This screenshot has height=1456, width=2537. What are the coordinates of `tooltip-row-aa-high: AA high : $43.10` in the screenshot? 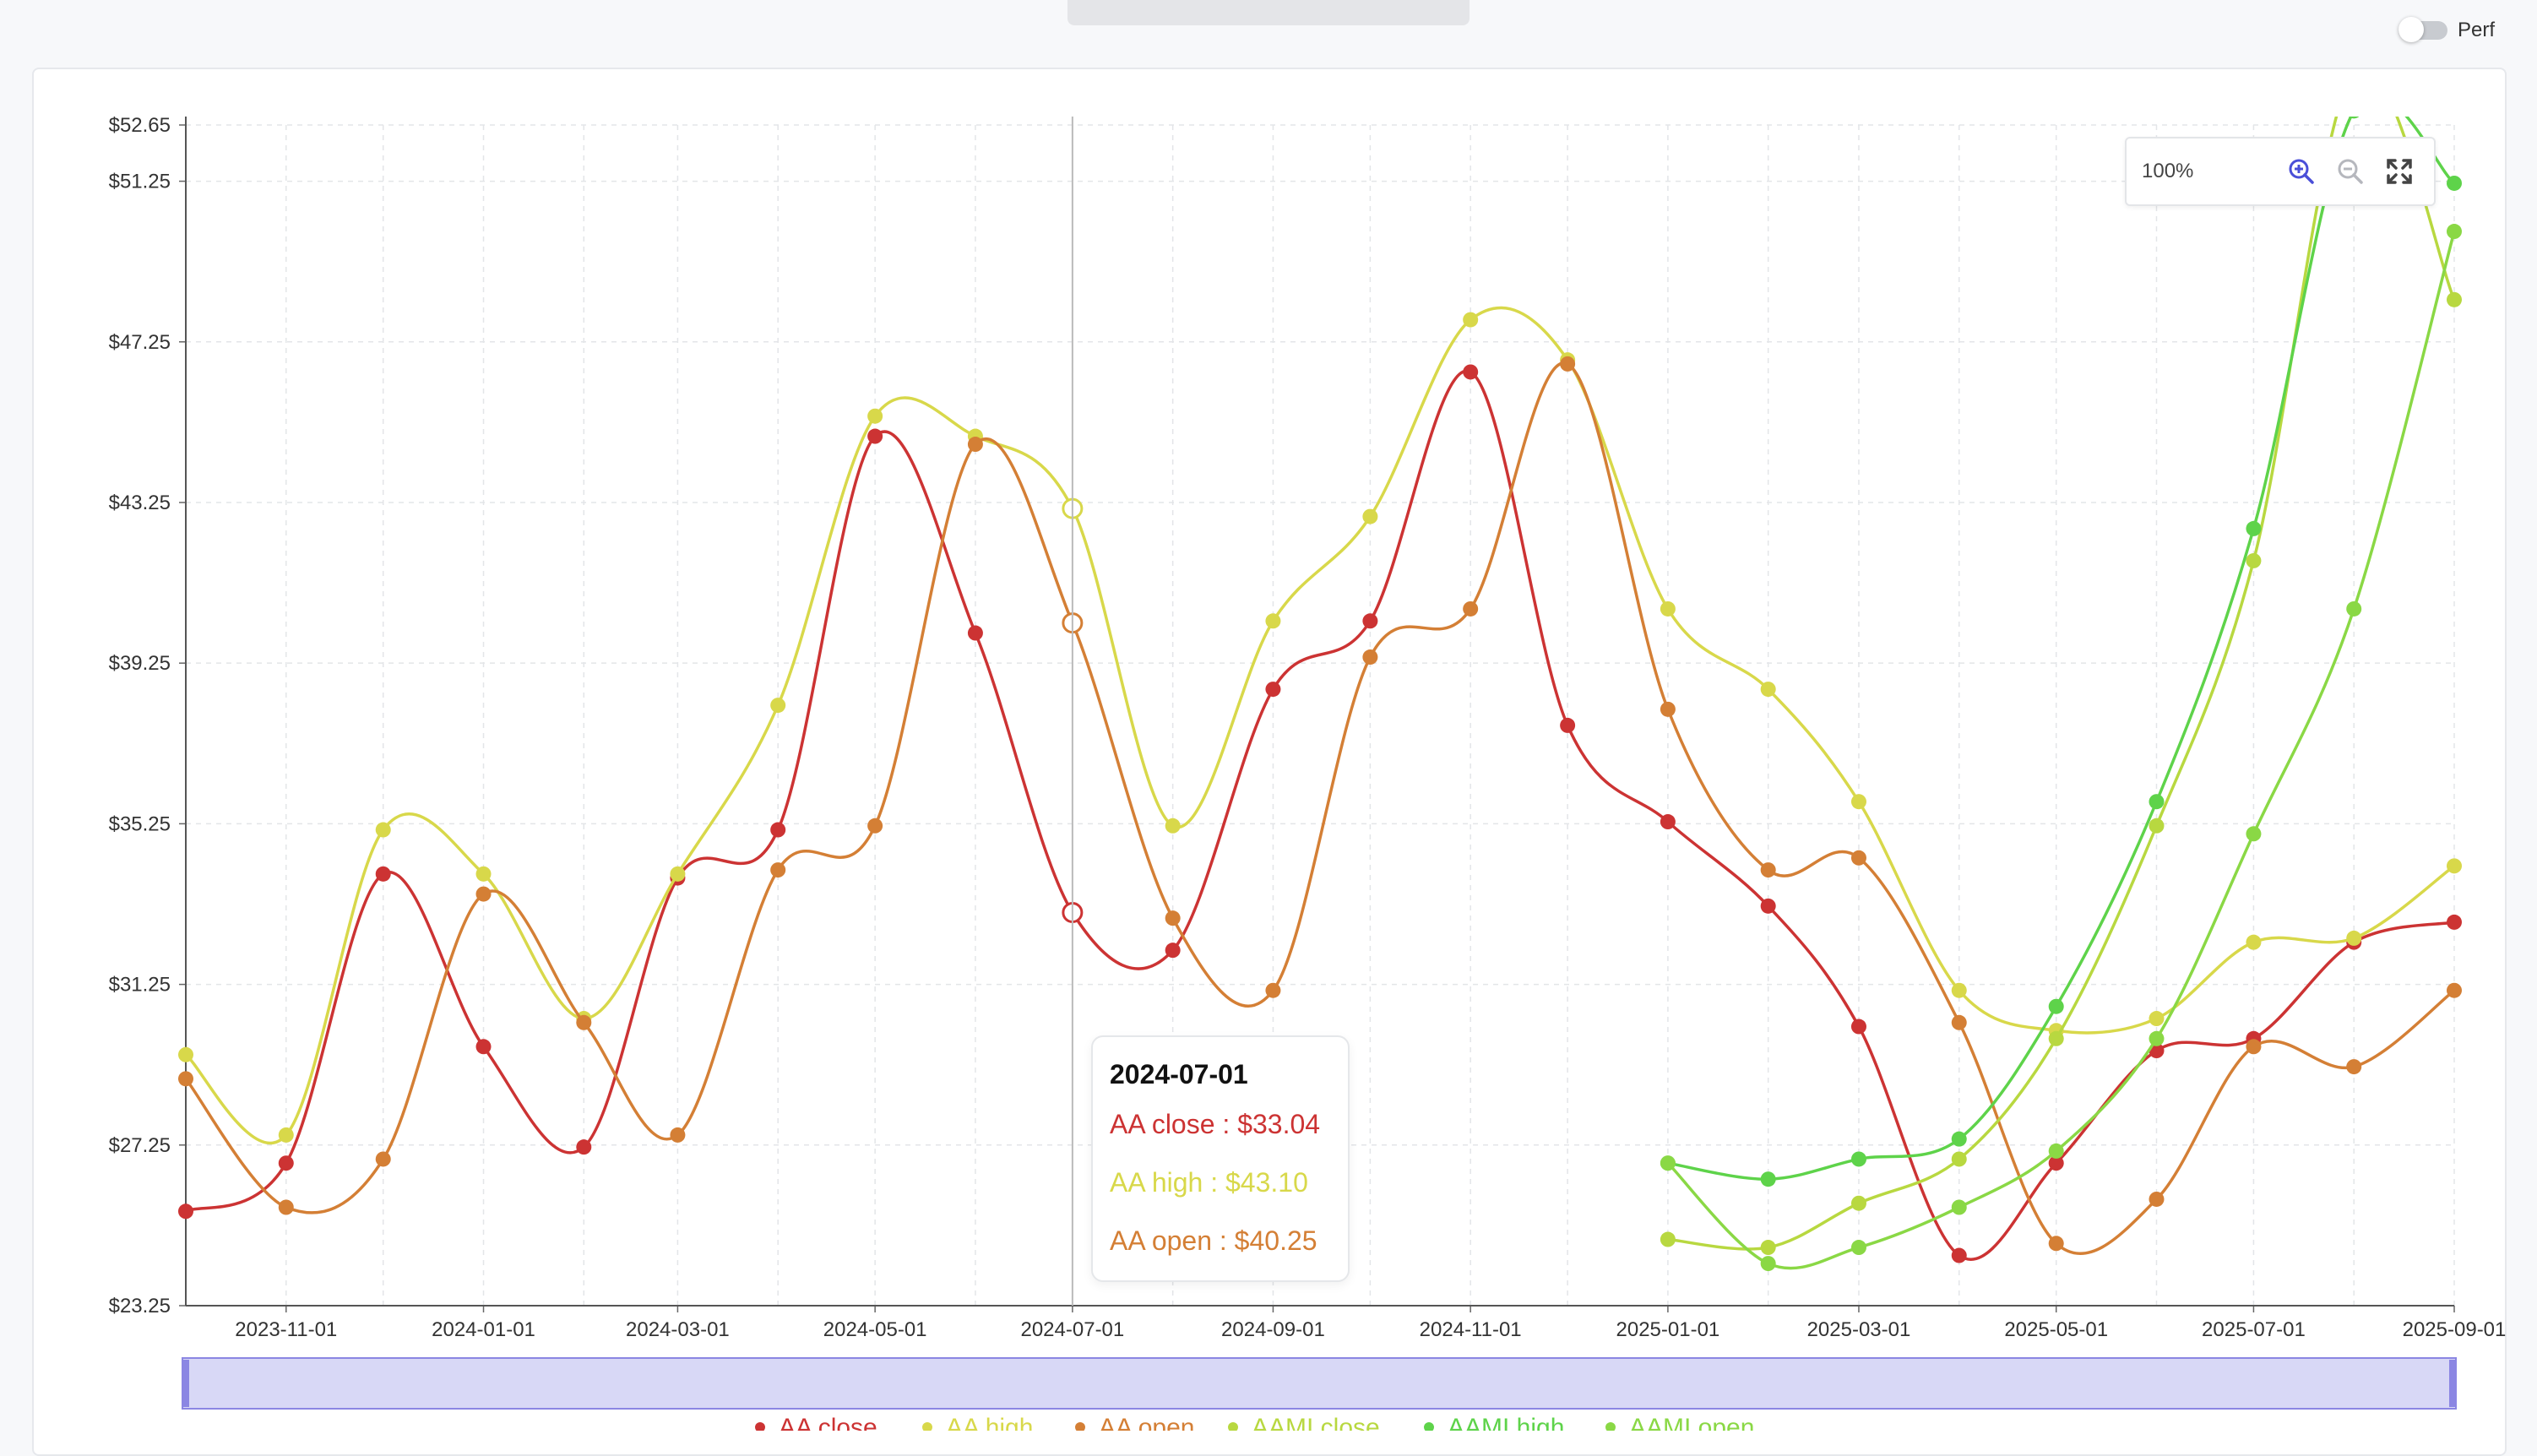 It's located at (1209, 1182).